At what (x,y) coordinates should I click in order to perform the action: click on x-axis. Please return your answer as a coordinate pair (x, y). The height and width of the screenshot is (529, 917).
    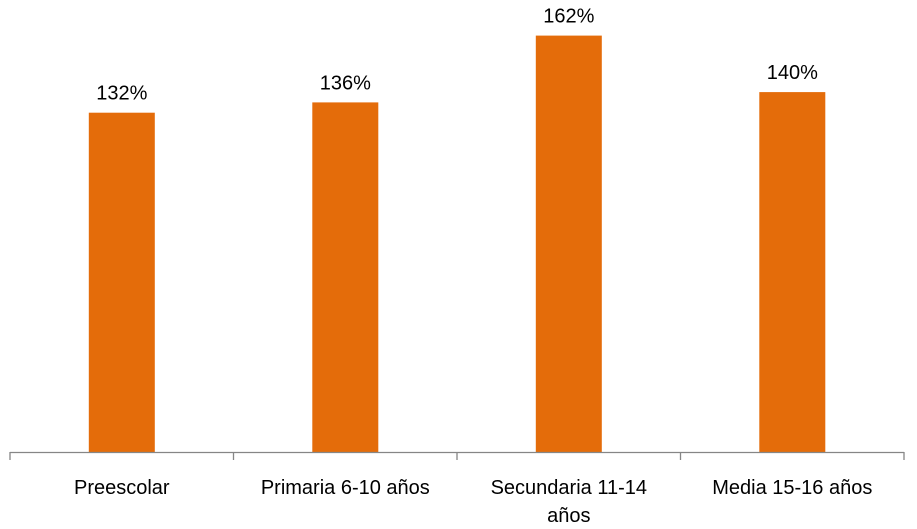
    Looking at the image, I should click on (457, 455).